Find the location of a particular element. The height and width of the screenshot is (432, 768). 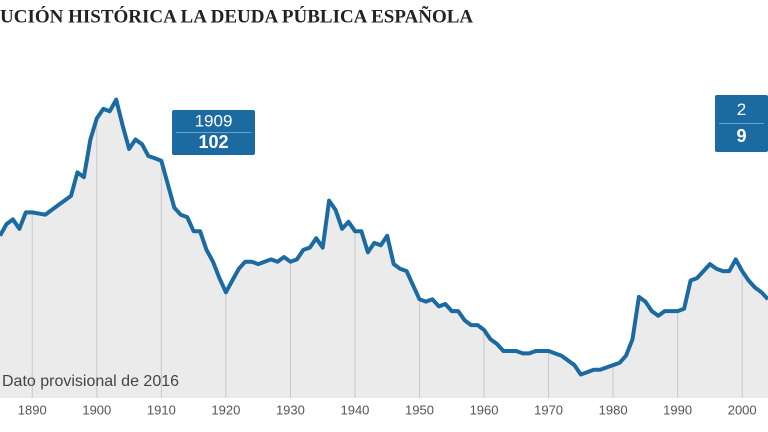

x-tick-label: 1900 is located at coordinates (96, 409).